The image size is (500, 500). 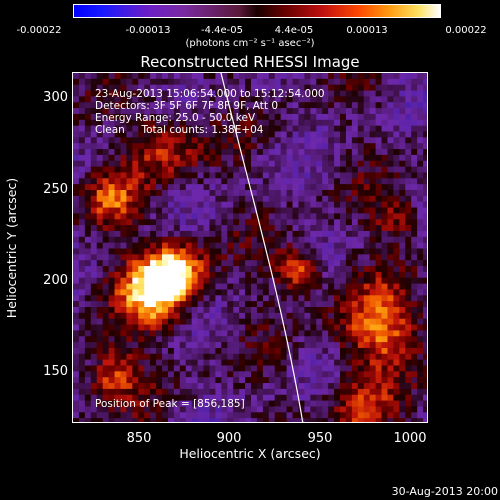 I want to click on y-tick-label: 150, so click(x=55, y=371).